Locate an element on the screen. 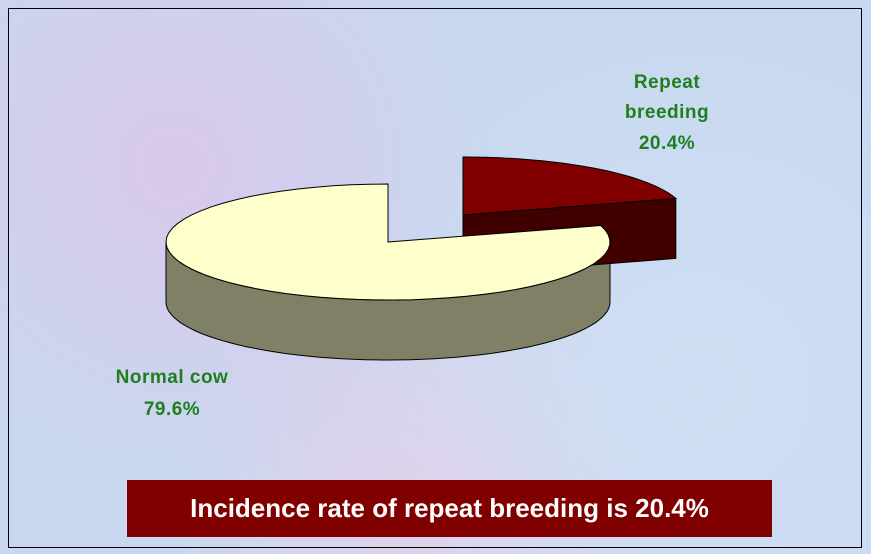  value-label: 79.6% is located at coordinates (172, 409).